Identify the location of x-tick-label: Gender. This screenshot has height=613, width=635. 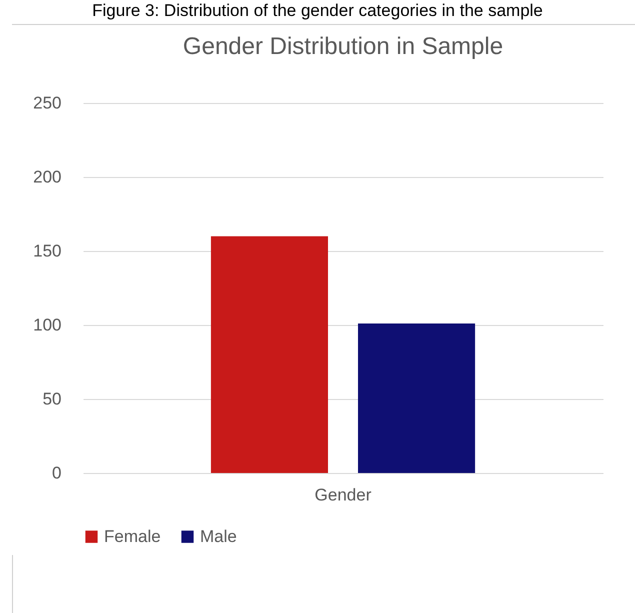
(343, 495).